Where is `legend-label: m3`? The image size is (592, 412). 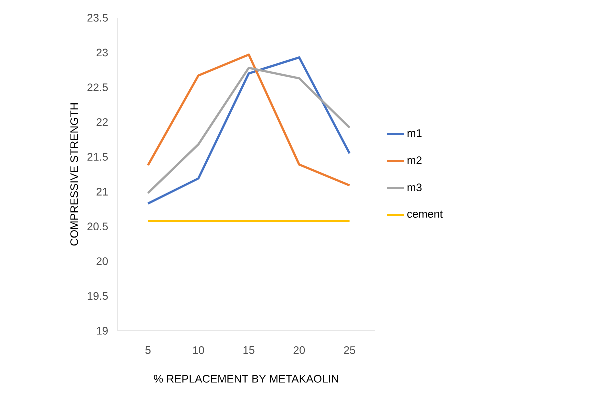 legend-label: m3 is located at coordinates (415, 188).